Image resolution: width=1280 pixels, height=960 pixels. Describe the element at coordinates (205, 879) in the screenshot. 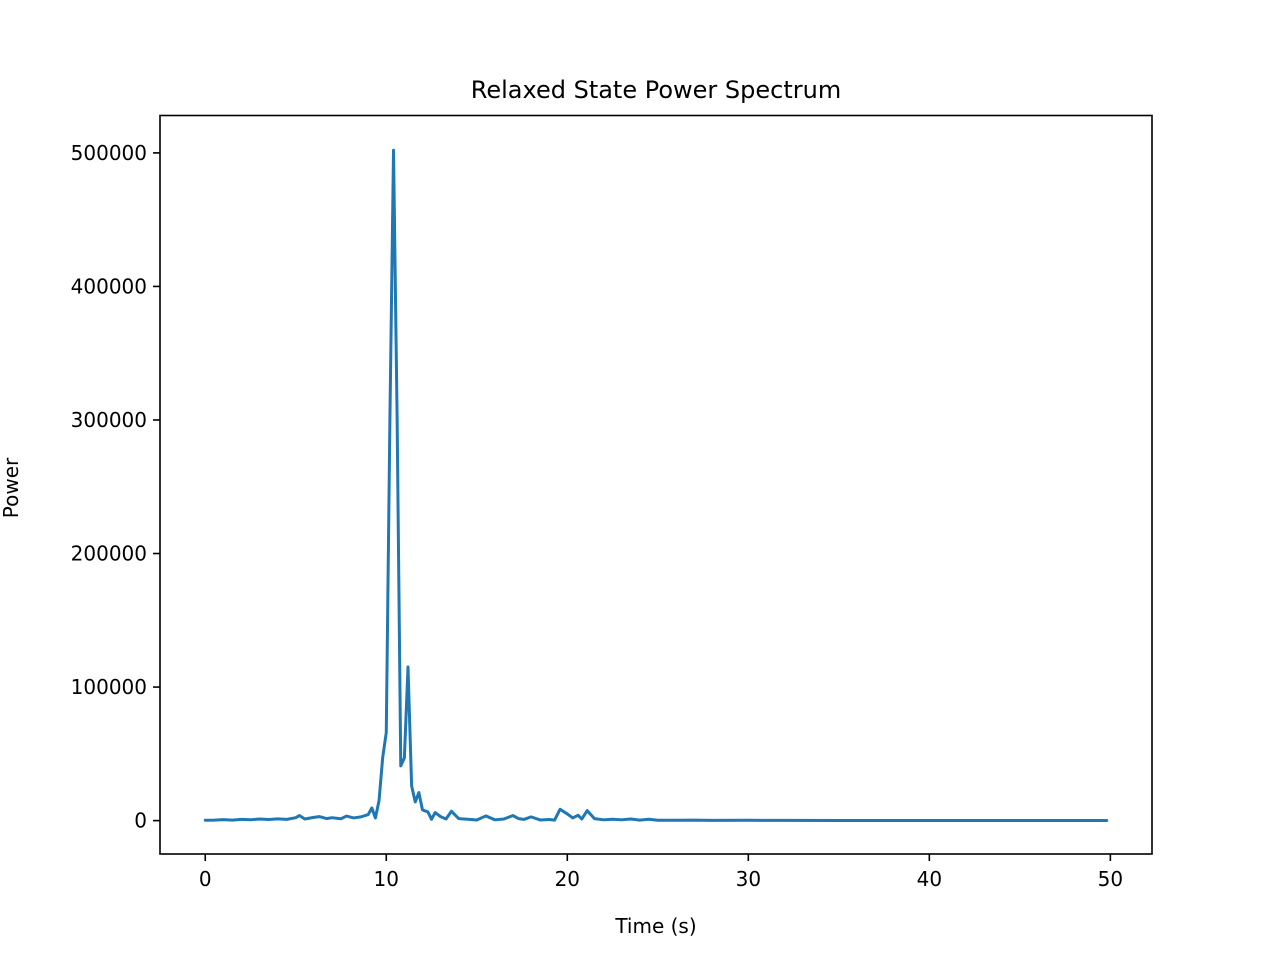

I see `x-tick-label: 0` at that location.